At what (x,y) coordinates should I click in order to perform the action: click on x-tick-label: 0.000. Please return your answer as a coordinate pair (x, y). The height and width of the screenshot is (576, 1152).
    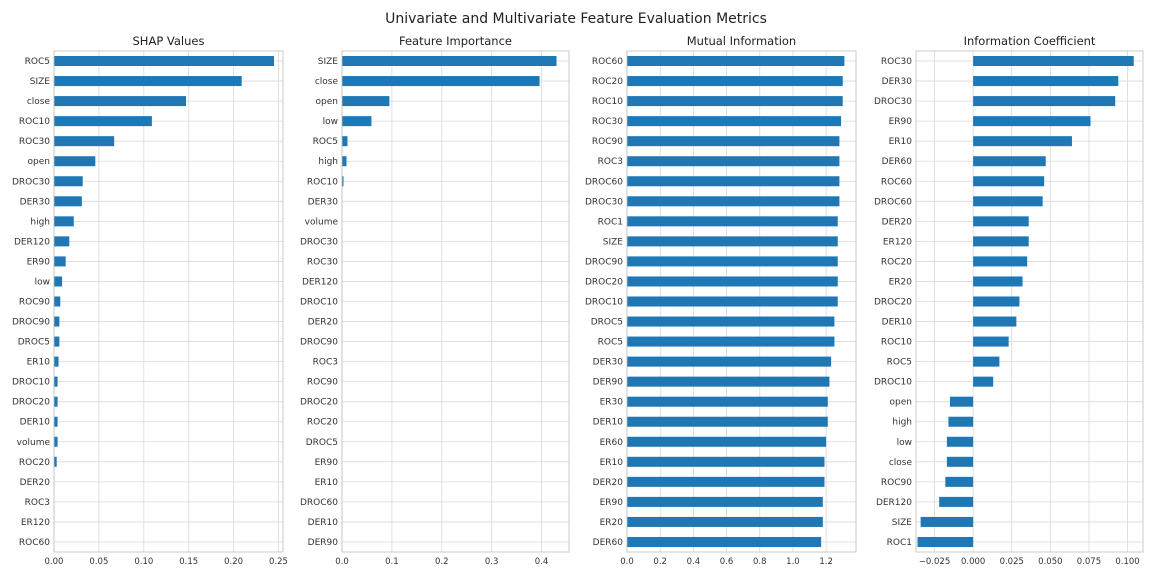
    Looking at the image, I should click on (973, 562).